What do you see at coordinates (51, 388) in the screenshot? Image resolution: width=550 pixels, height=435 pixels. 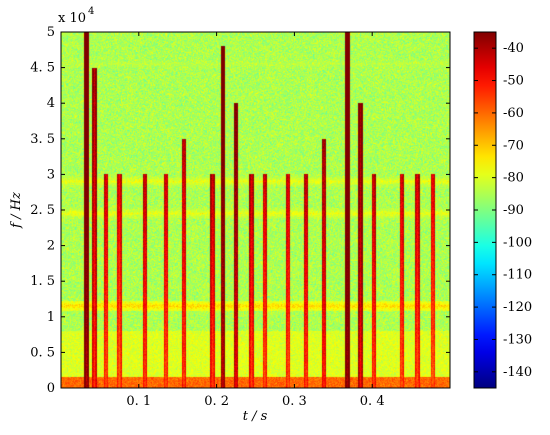 I see `y-tick-label: 0` at bounding box center [51, 388].